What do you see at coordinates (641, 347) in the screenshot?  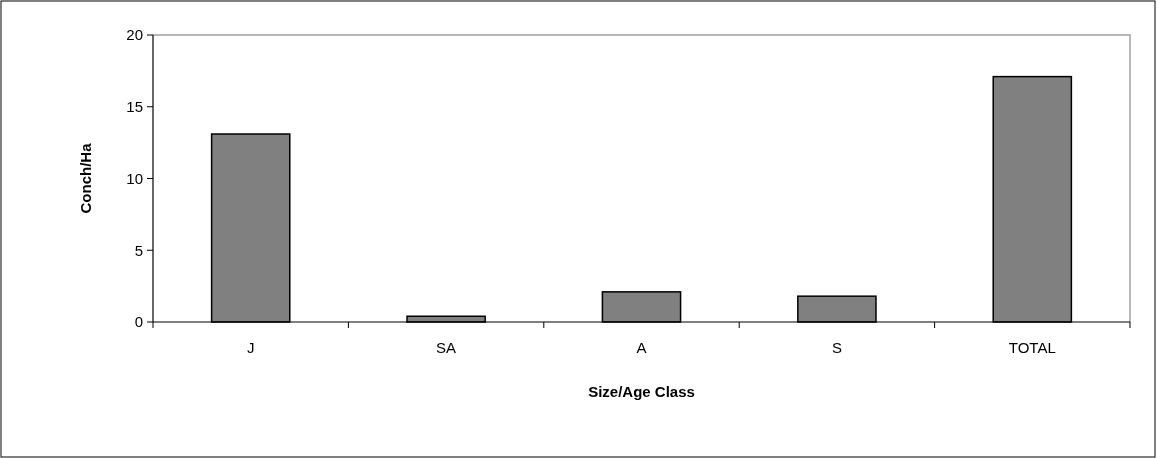 I see `x-tick-label: A` at bounding box center [641, 347].